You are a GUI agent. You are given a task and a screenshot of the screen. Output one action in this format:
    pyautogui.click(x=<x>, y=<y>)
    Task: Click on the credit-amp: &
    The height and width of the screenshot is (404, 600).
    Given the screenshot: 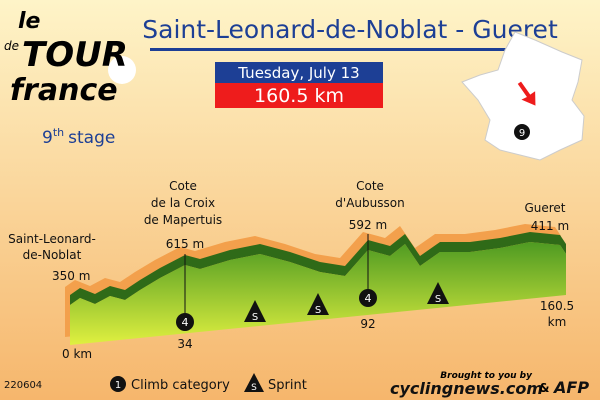 What is the action you would take?
    pyautogui.click(x=544, y=388)
    